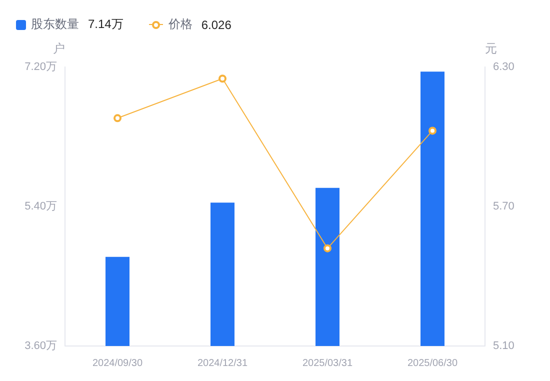  Describe the element at coordinates (503, 206) in the screenshot. I see `y2-tick-label: 5.70` at that location.